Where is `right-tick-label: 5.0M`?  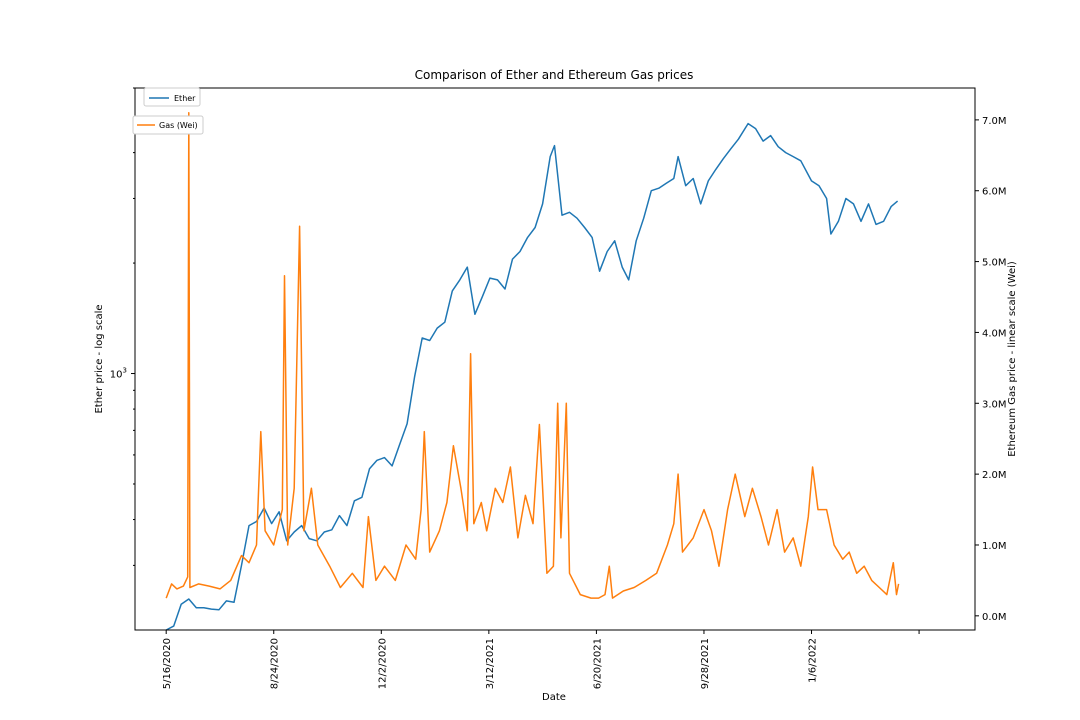 right-tick-label: 5.0M is located at coordinates (994, 263).